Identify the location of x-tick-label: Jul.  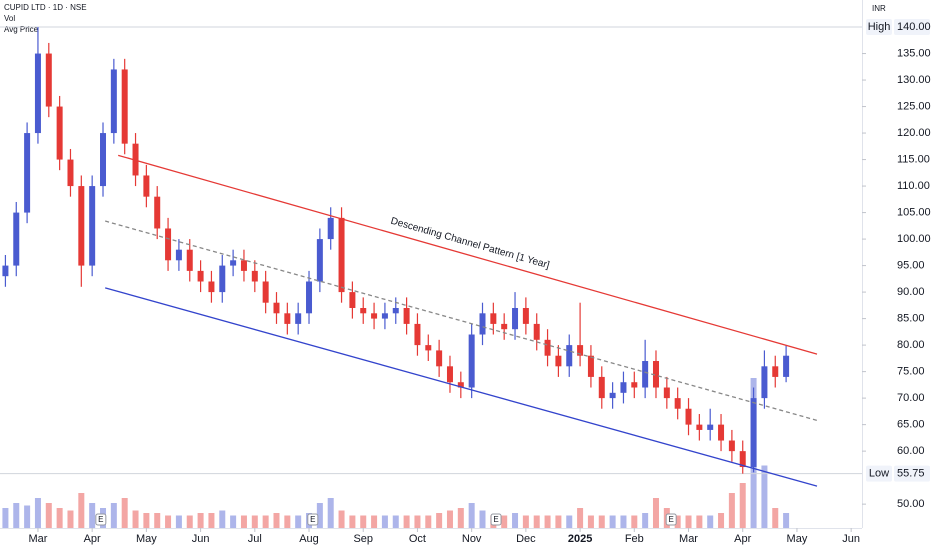
(255, 539).